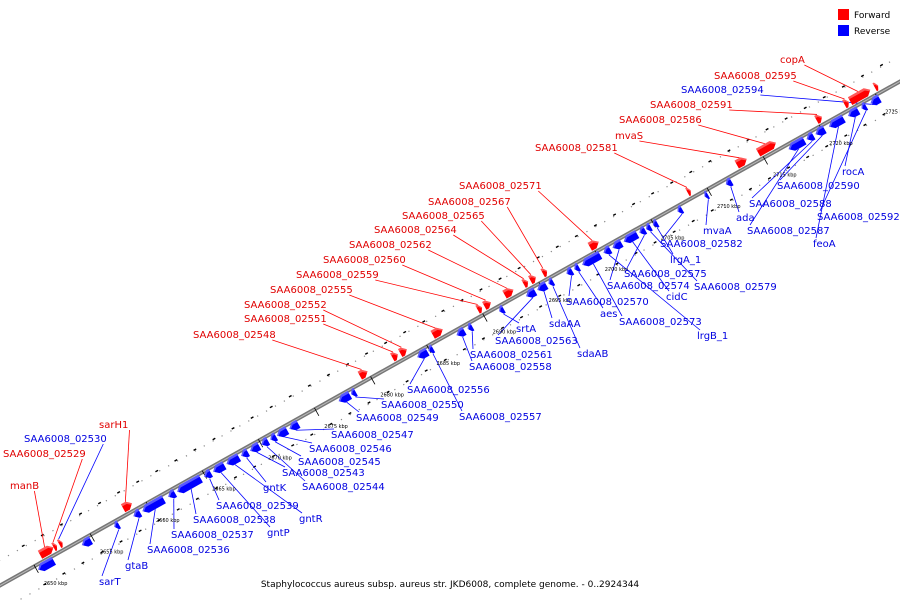  I want to click on gene-label-gntk: gntK, so click(275, 488).